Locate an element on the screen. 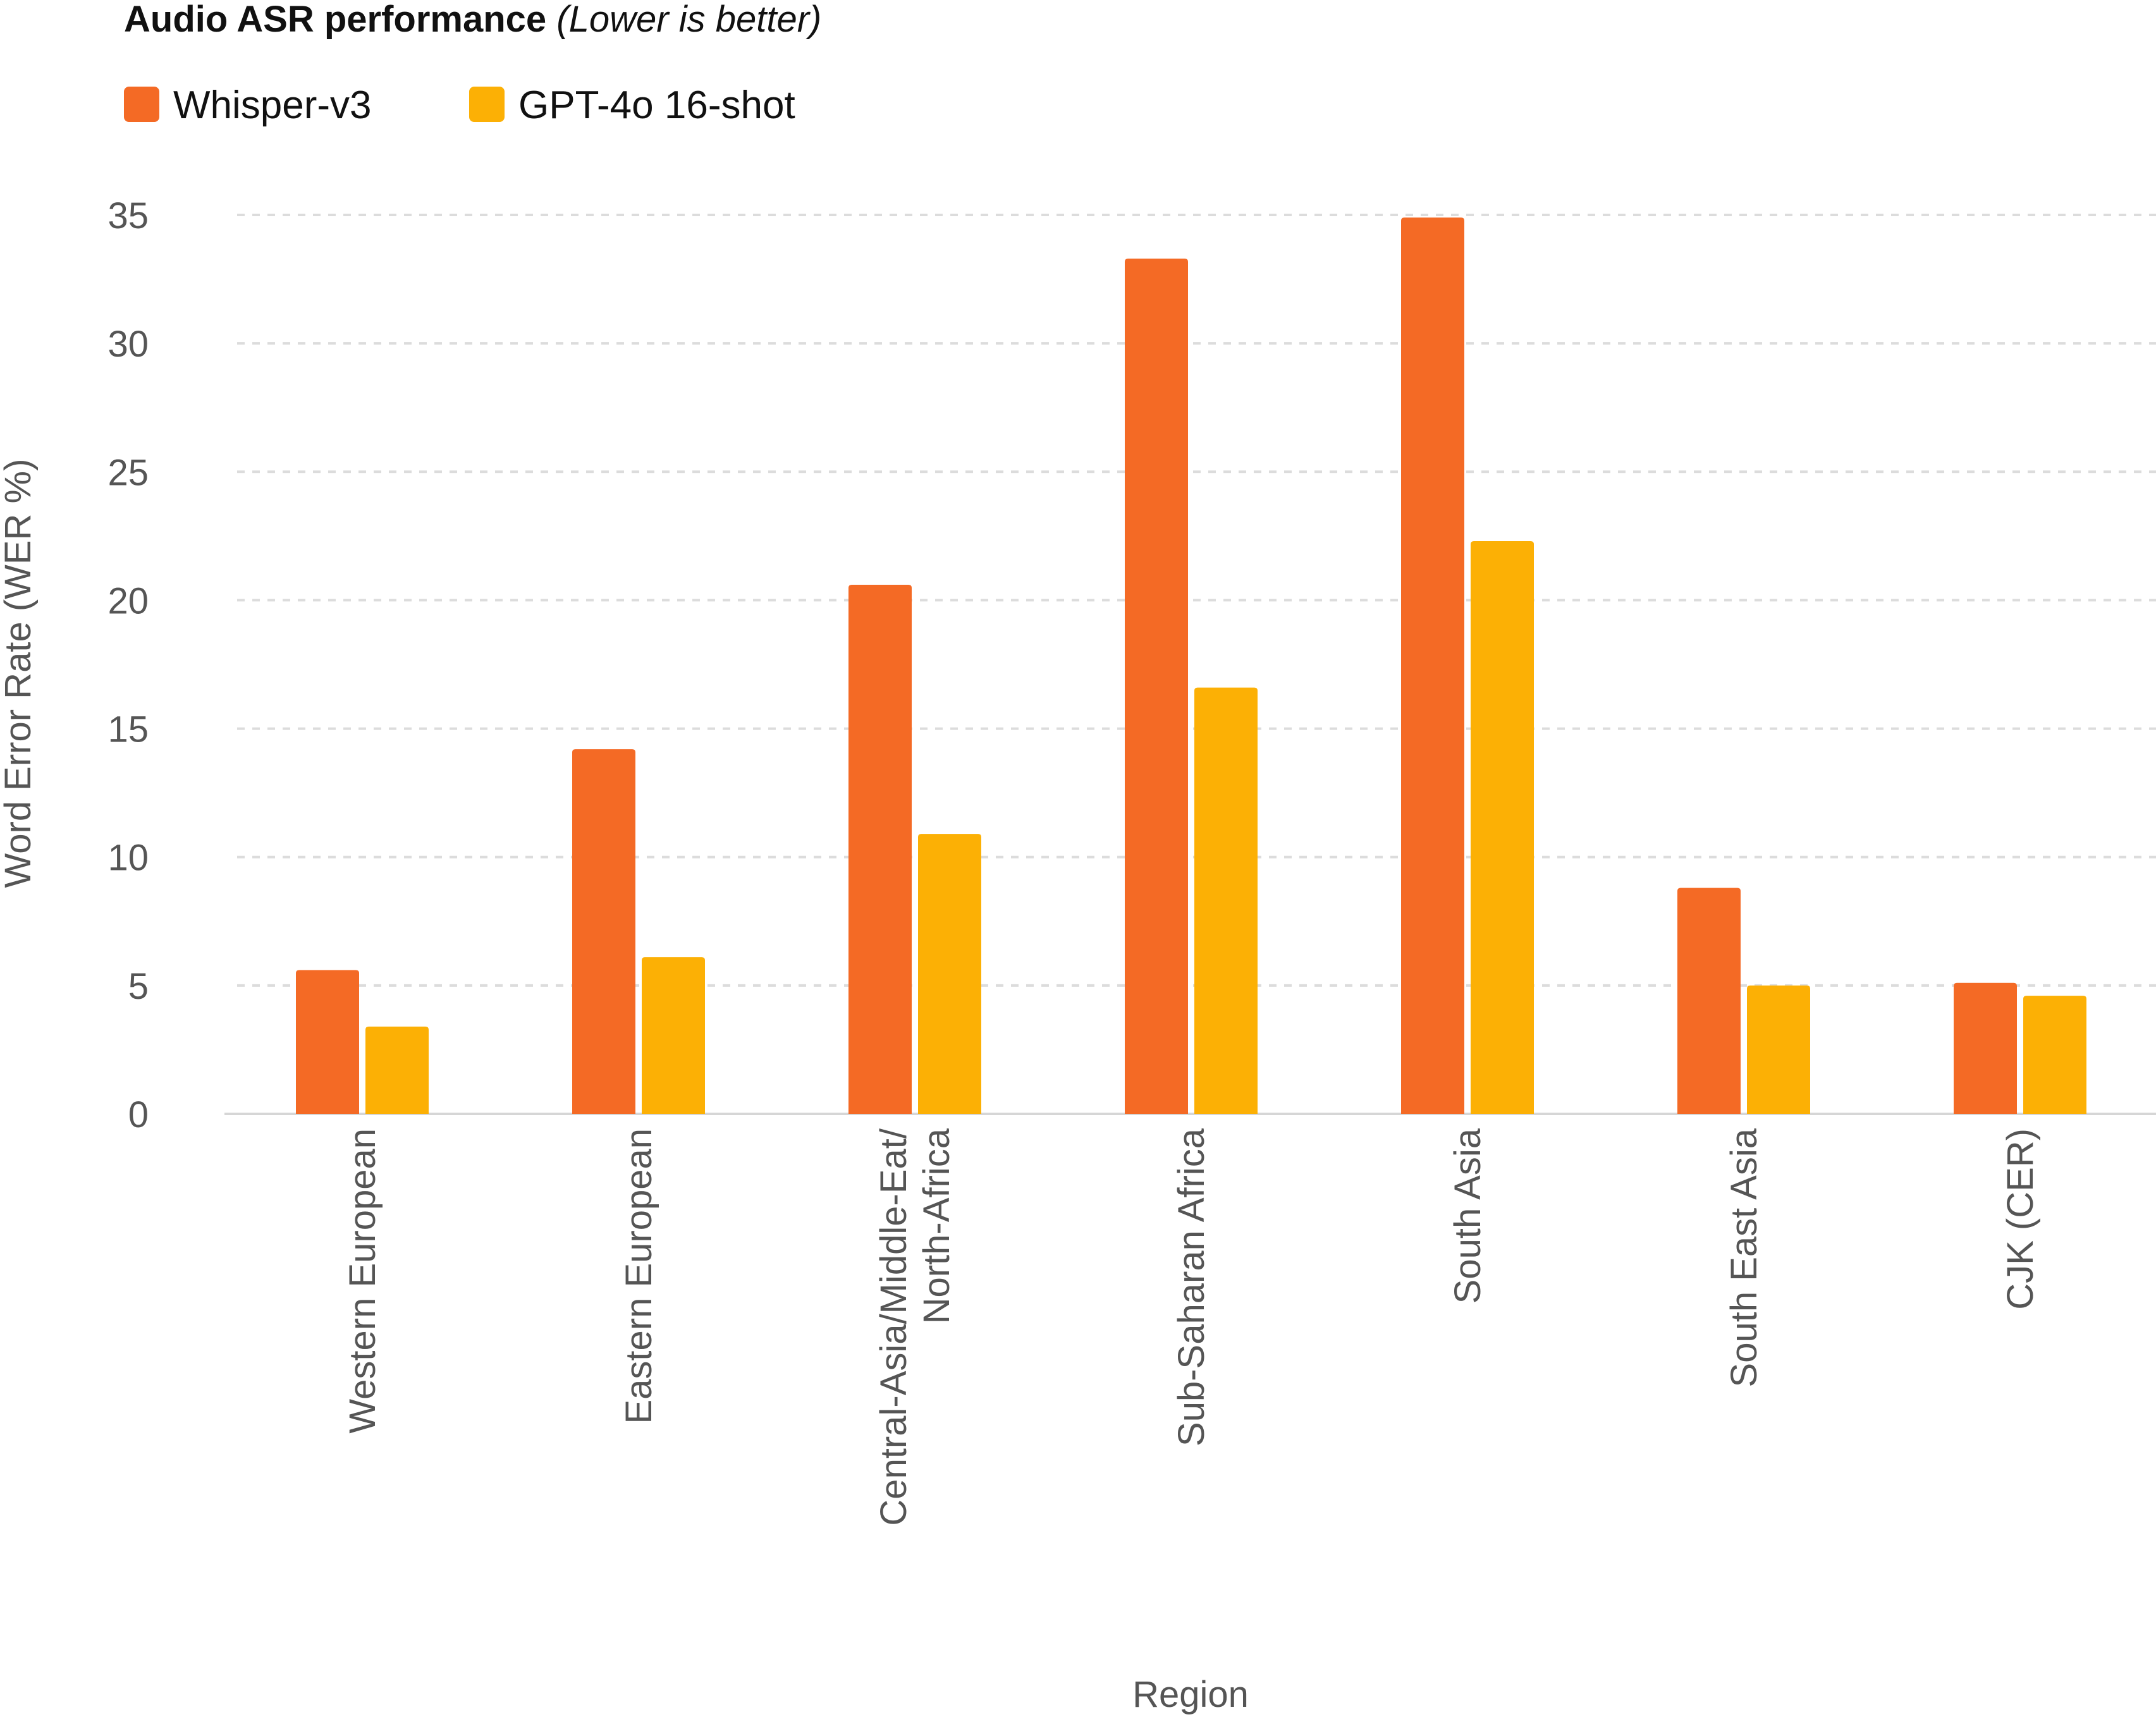 The image size is (2156, 1729). y-axis-label: Word Error Rate (WER %) is located at coordinates (19, 673).